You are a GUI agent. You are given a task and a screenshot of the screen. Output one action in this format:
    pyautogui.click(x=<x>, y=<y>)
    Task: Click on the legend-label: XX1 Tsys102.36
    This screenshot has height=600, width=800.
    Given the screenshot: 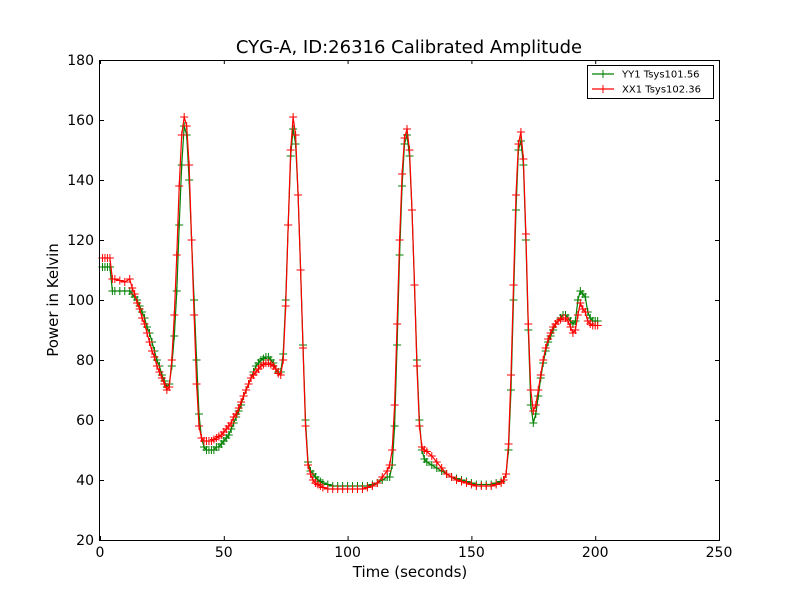 What is the action you would take?
    pyautogui.click(x=661, y=90)
    